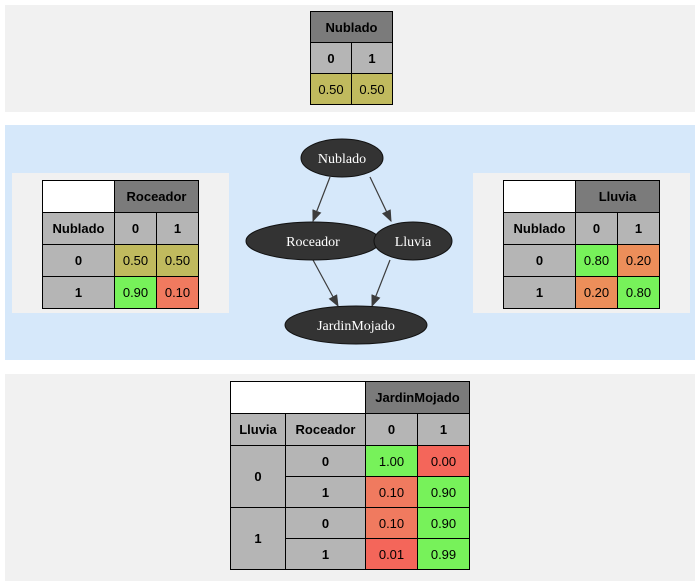 Image resolution: width=697 pixels, height=586 pixels. What do you see at coordinates (325, 283) in the screenshot?
I see `edge-roceador-jardin` at bounding box center [325, 283].